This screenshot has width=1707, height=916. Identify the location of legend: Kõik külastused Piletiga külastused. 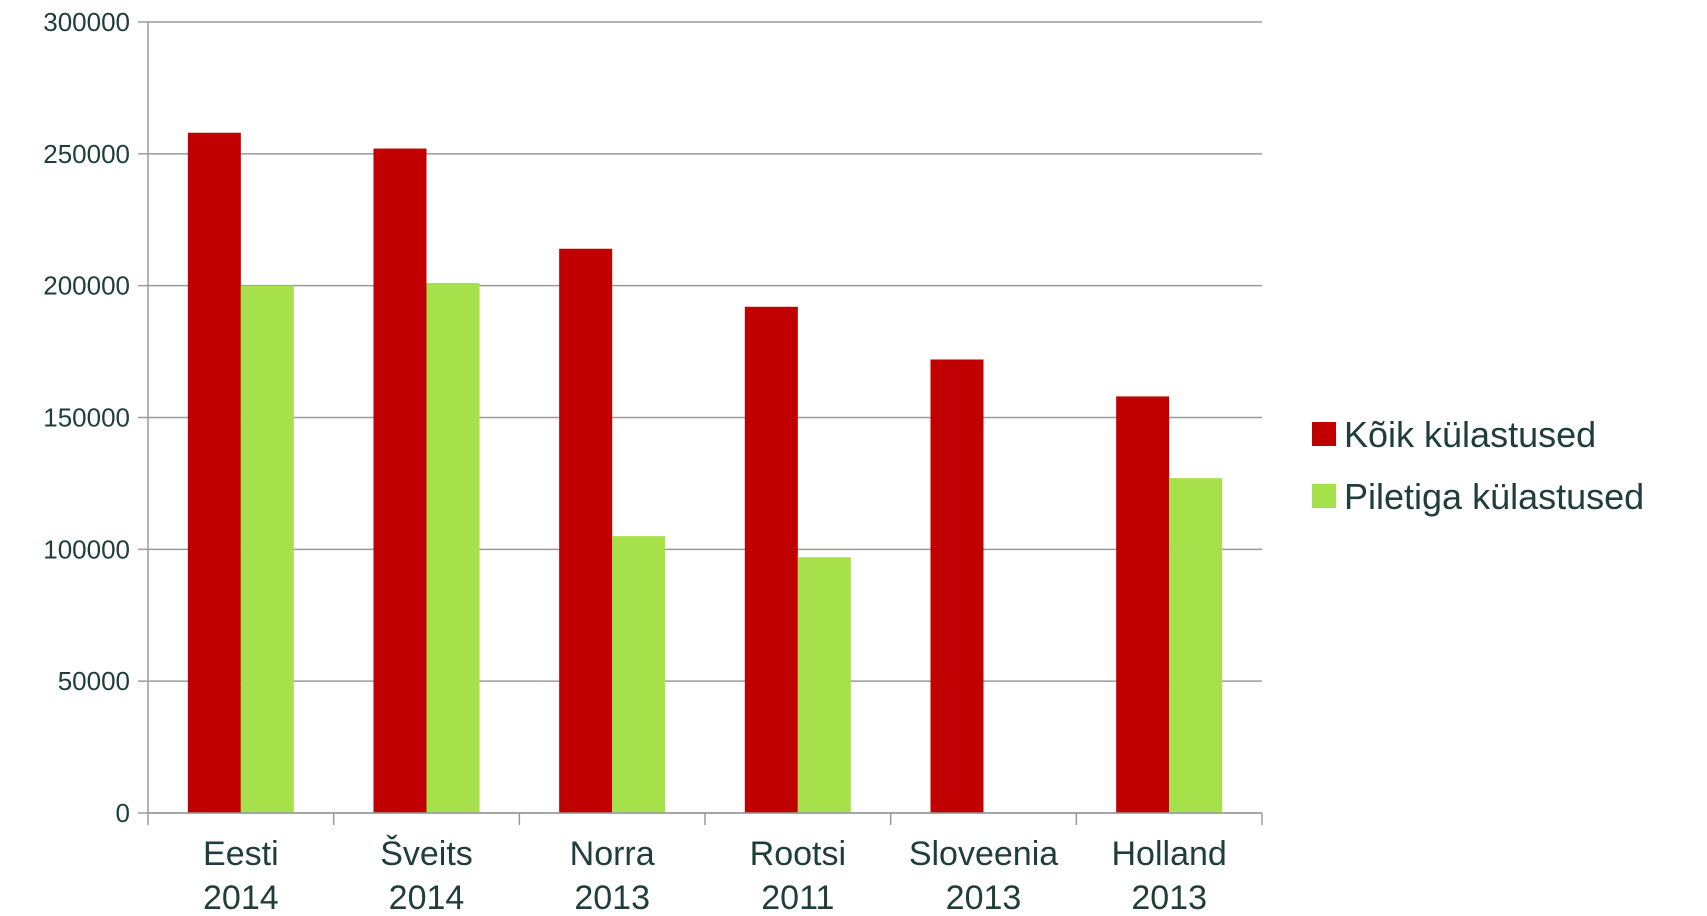
(1478, 465).